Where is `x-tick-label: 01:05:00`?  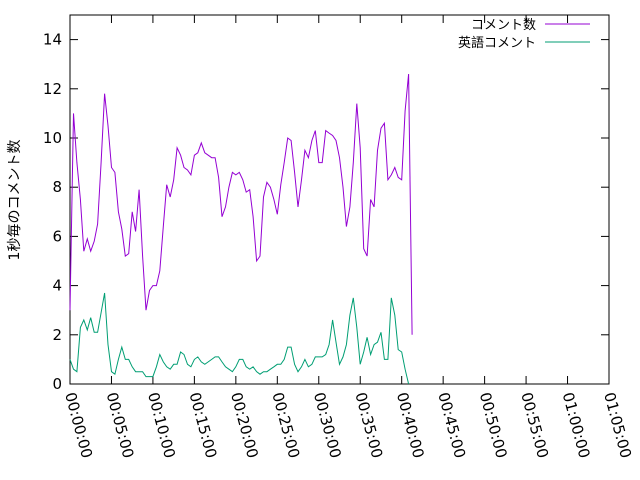 x-tick-label: 01:05:00 is located at coordinates (617, 425).